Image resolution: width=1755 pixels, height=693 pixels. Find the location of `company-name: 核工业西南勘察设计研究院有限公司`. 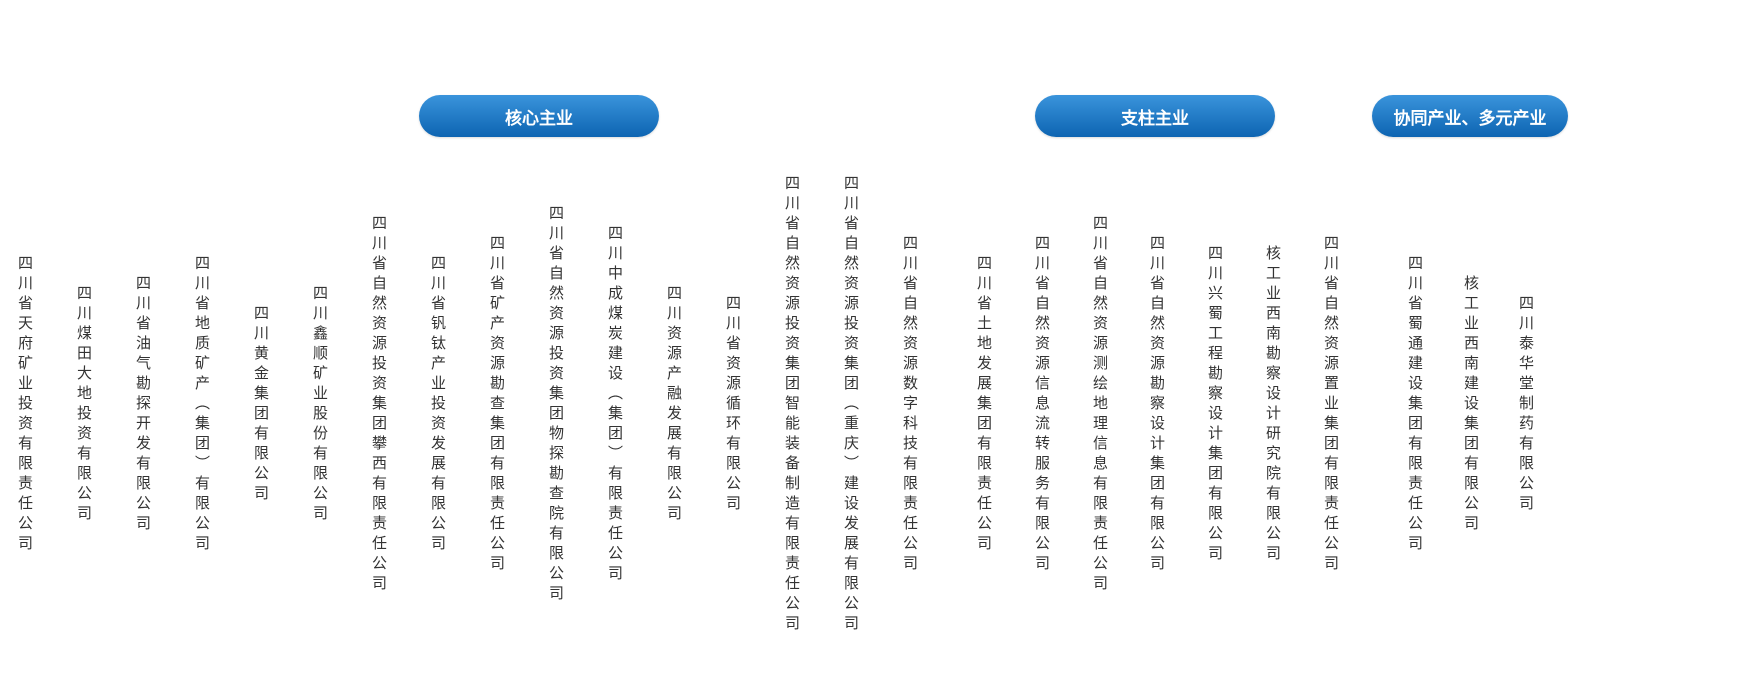

company-name: 核工业西南勘察设计研究院有限公司 is located at coordinates (1273, 405).